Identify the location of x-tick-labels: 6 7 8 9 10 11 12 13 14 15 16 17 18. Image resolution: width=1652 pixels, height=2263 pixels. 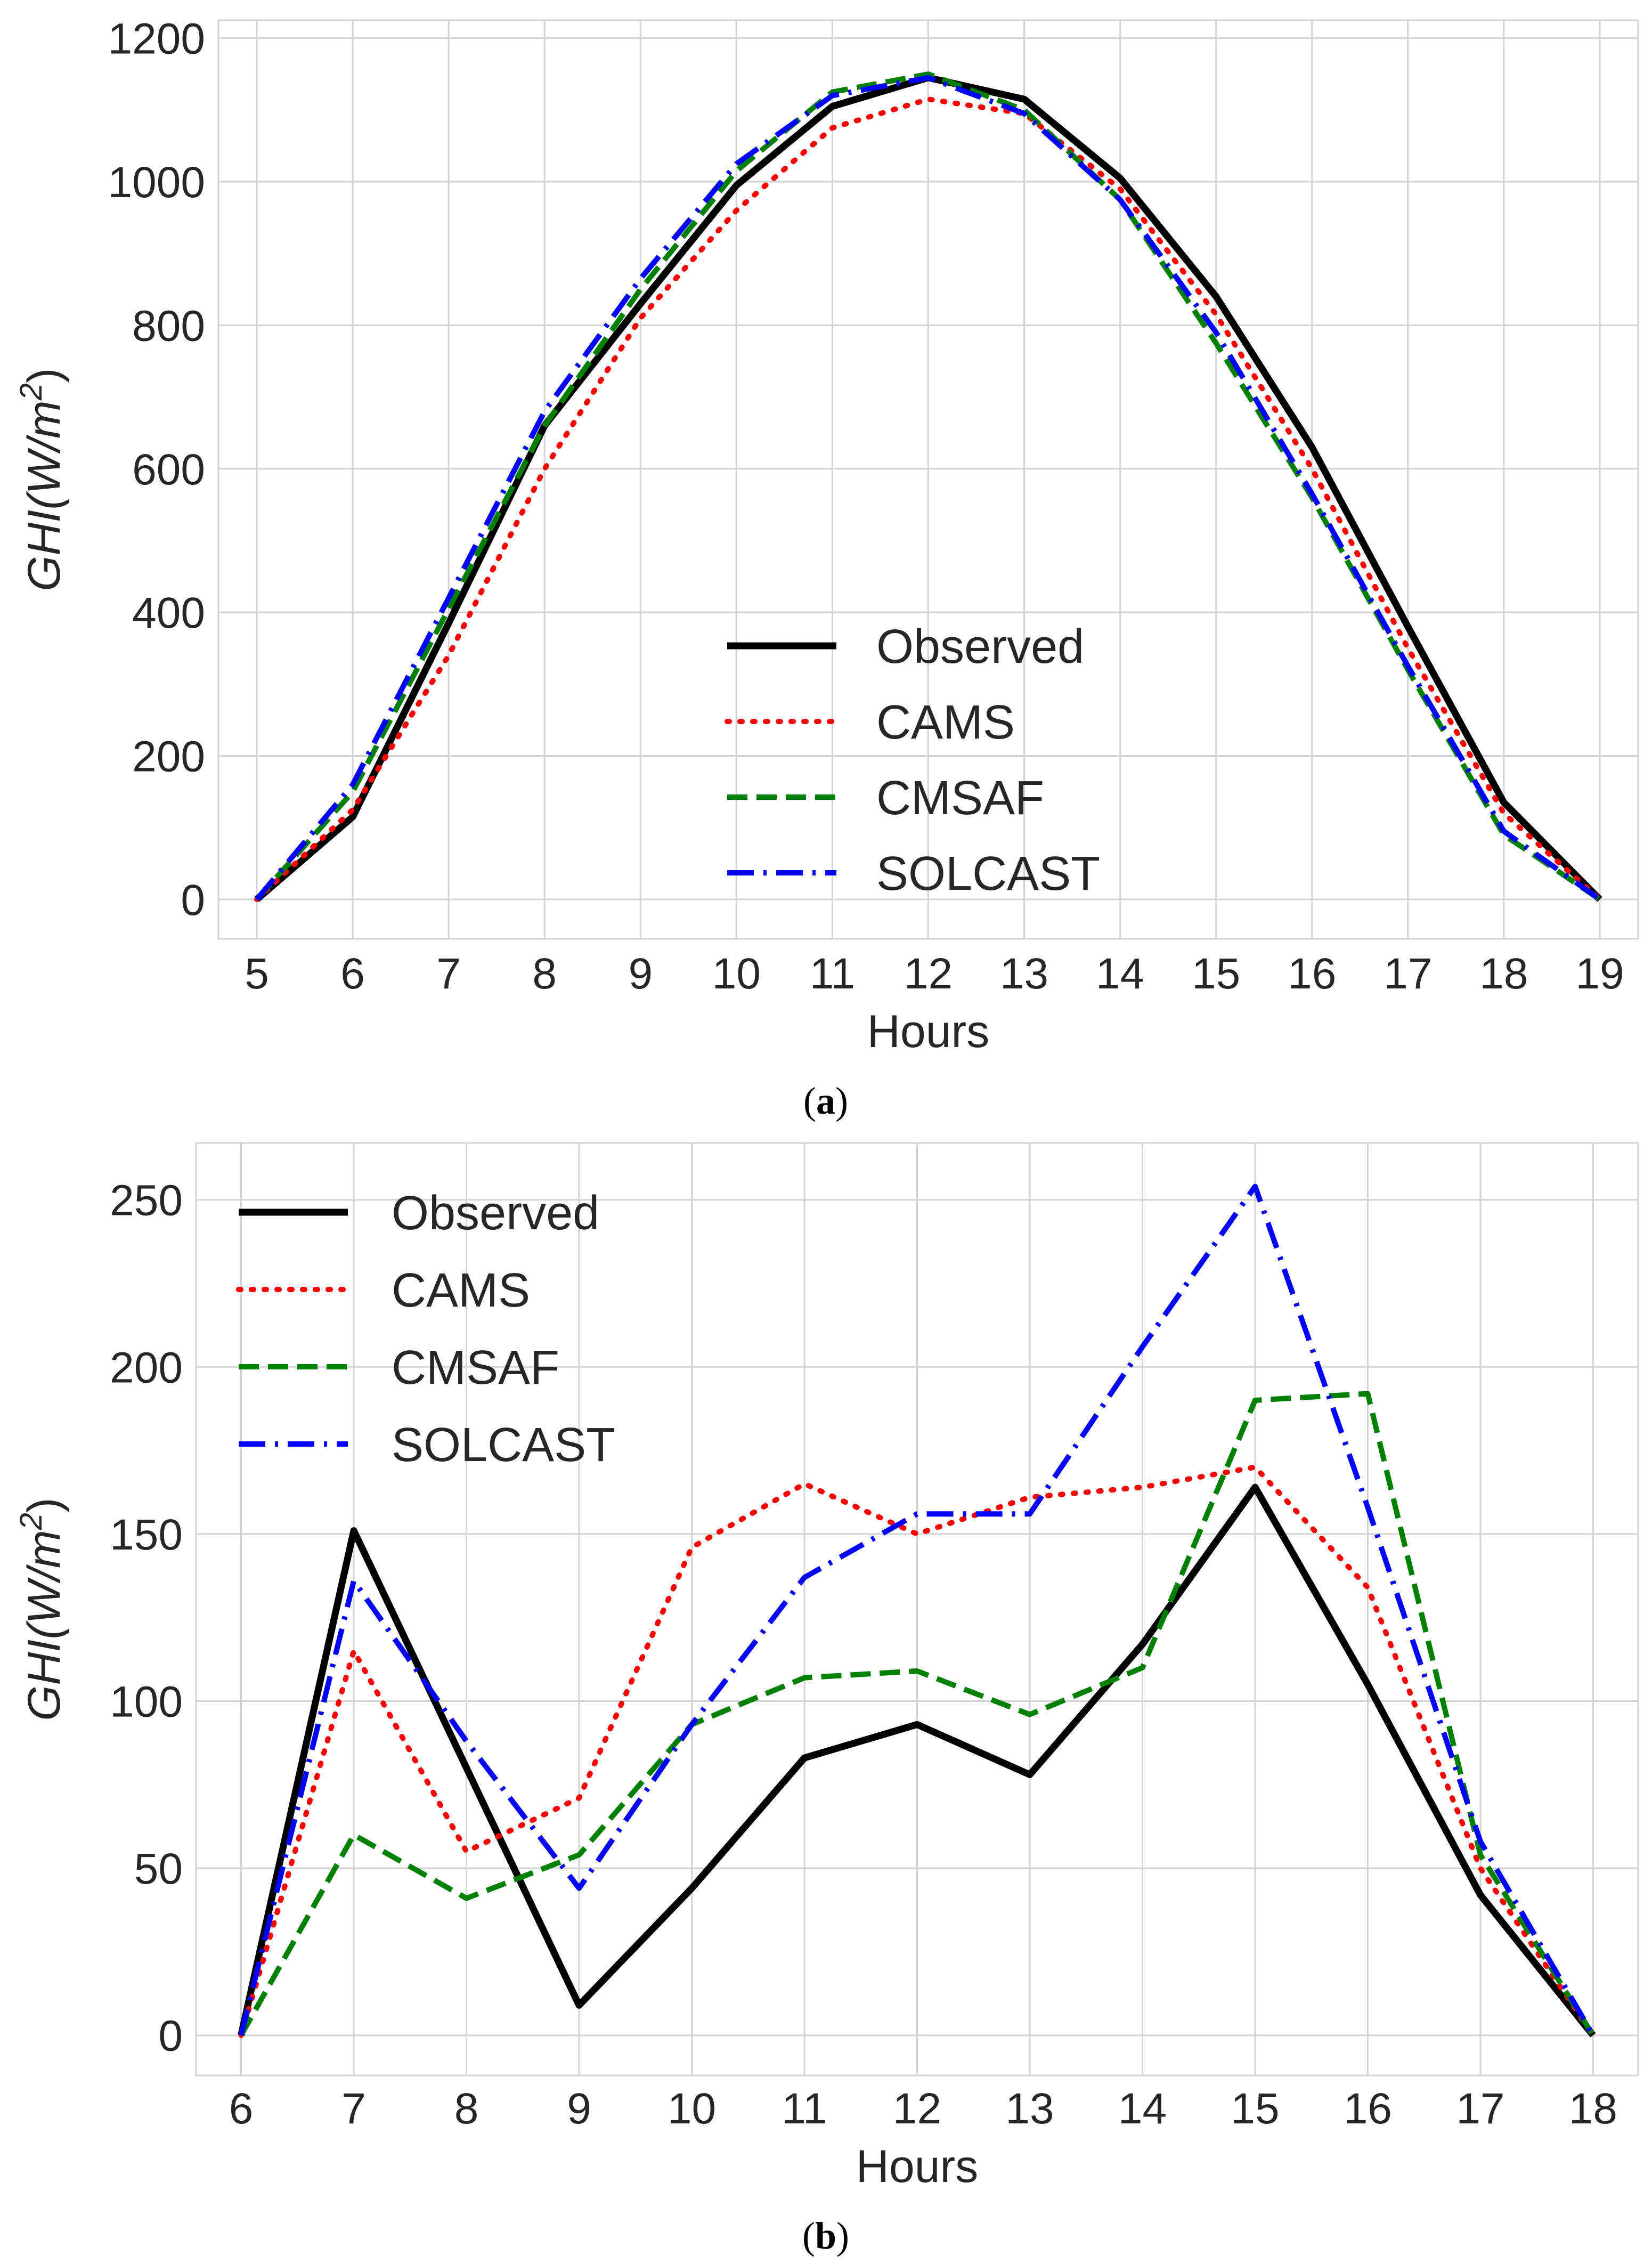
(923, 2108).